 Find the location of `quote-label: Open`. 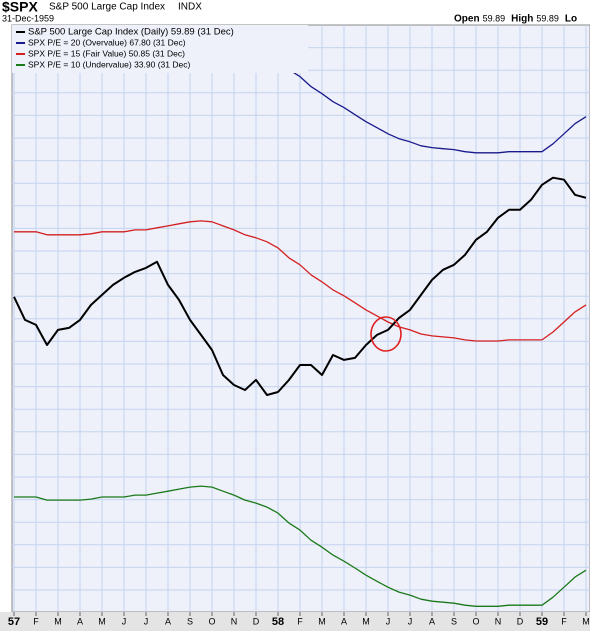

quote-label: Open is located at coordinates (467, 19).